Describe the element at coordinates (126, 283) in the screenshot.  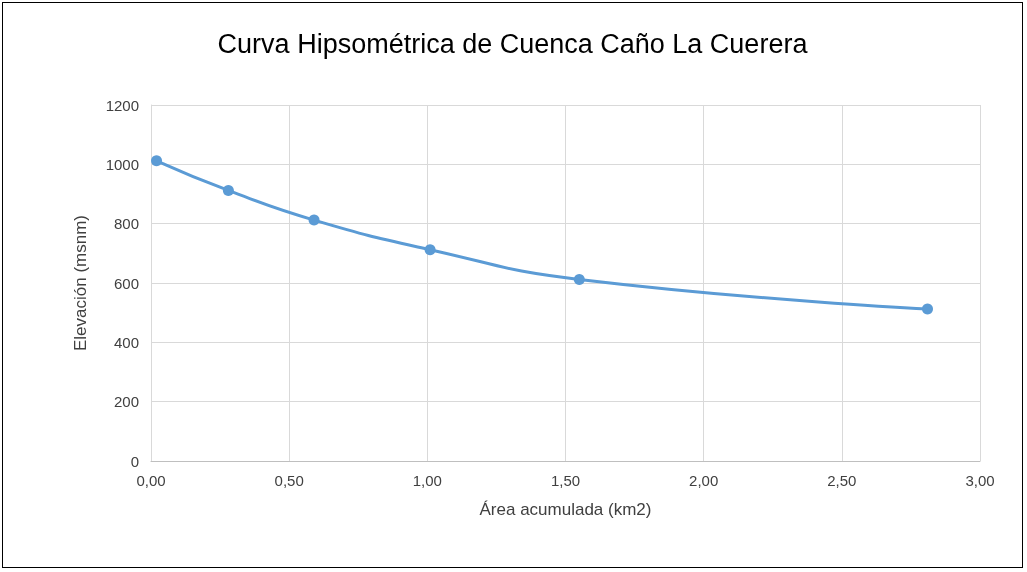
I see `y-tick-label: 600` at that location.